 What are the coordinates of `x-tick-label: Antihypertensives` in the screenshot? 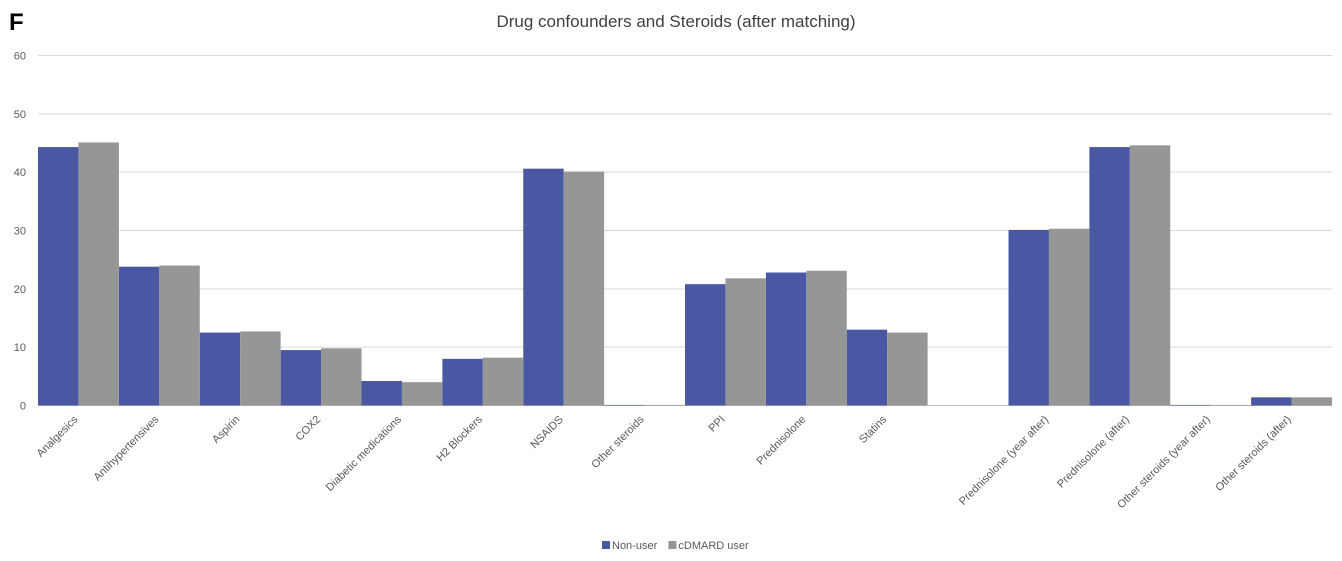 It's located at (127, 448).